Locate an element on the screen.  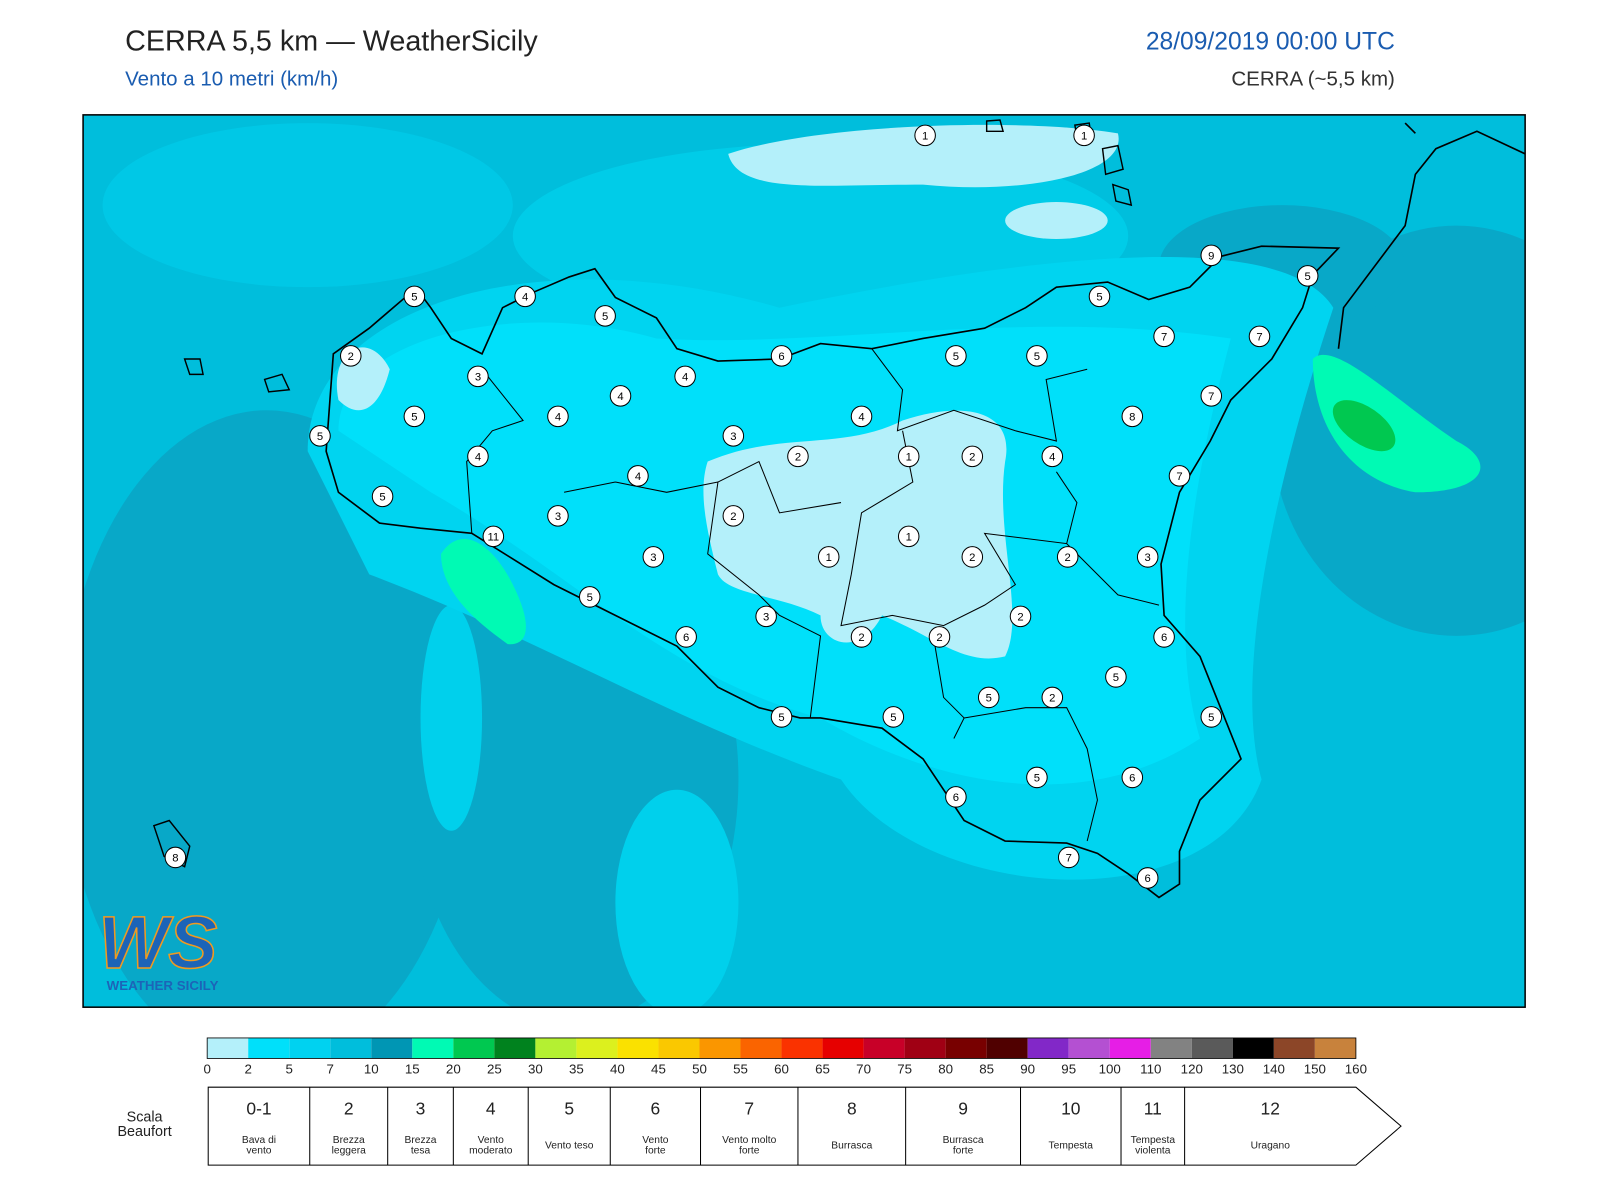
beaufort-force: 9 is located at coordinates (963, 1108).